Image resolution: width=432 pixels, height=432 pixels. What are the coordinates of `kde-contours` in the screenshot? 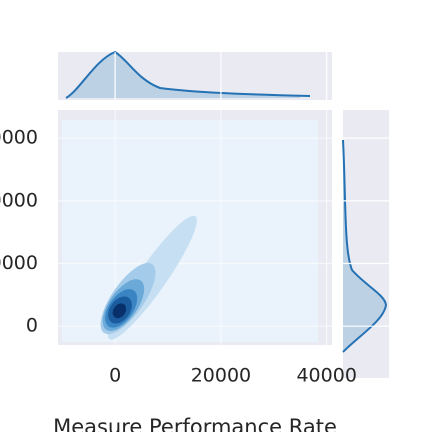 It's located at (148, 277).